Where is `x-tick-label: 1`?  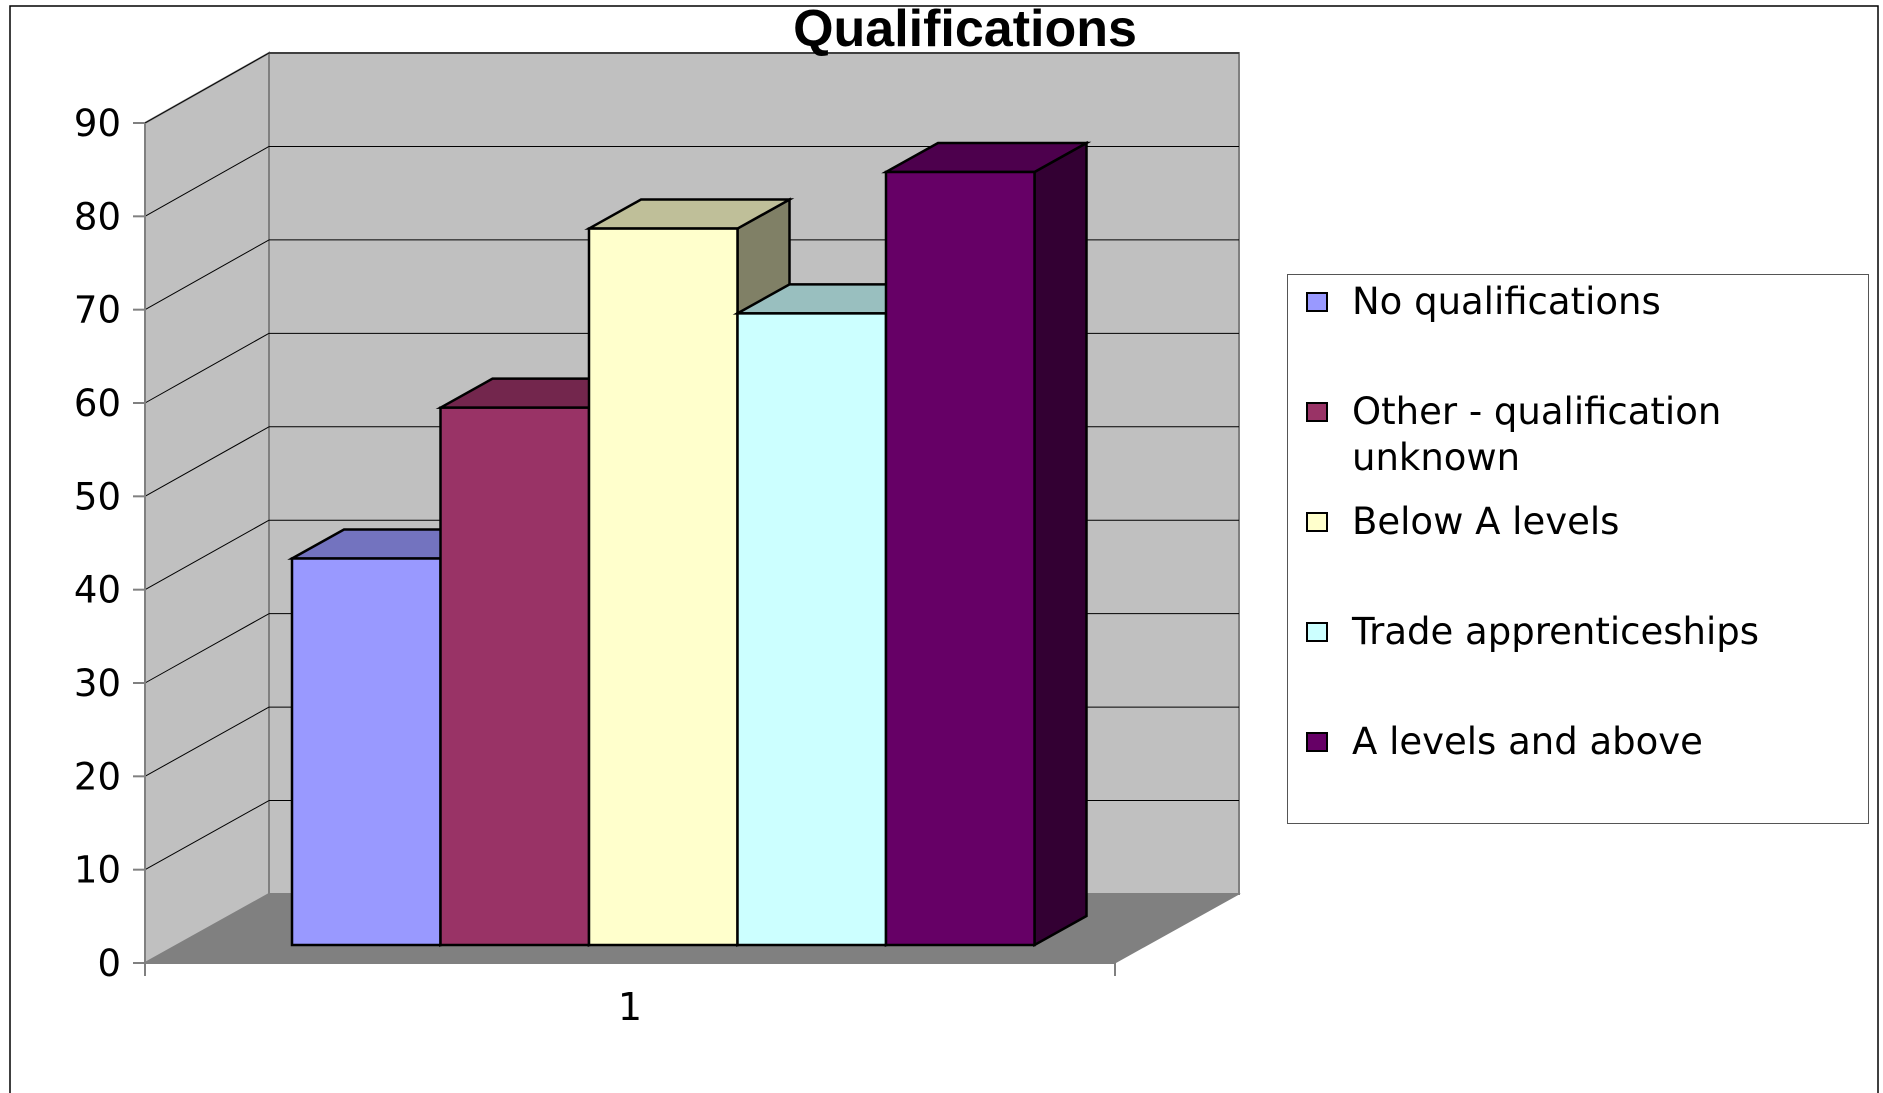 x-tick-label: 1 is located at coordinates (630, 1007).